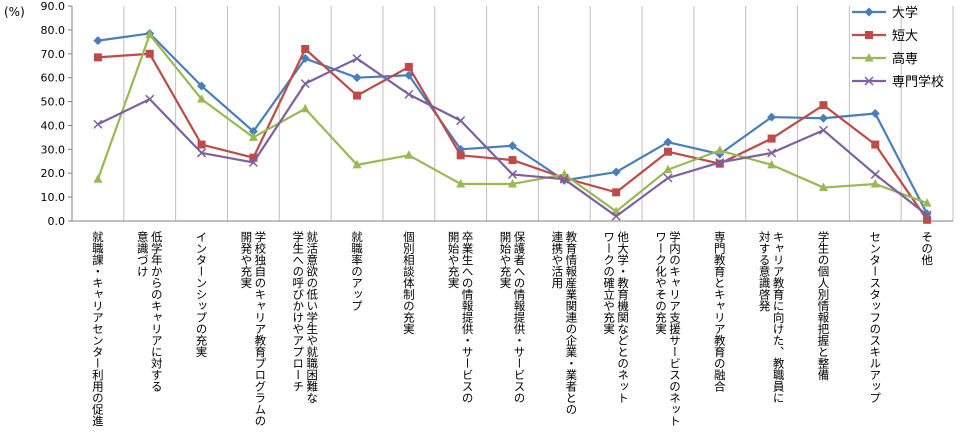 This screenshot has width=960, height=446. Describe the element at coordinates (98, 328) in the screenshot. I see `x-tick-label: 就職課・キャリアセンター利用の促進` at that location.